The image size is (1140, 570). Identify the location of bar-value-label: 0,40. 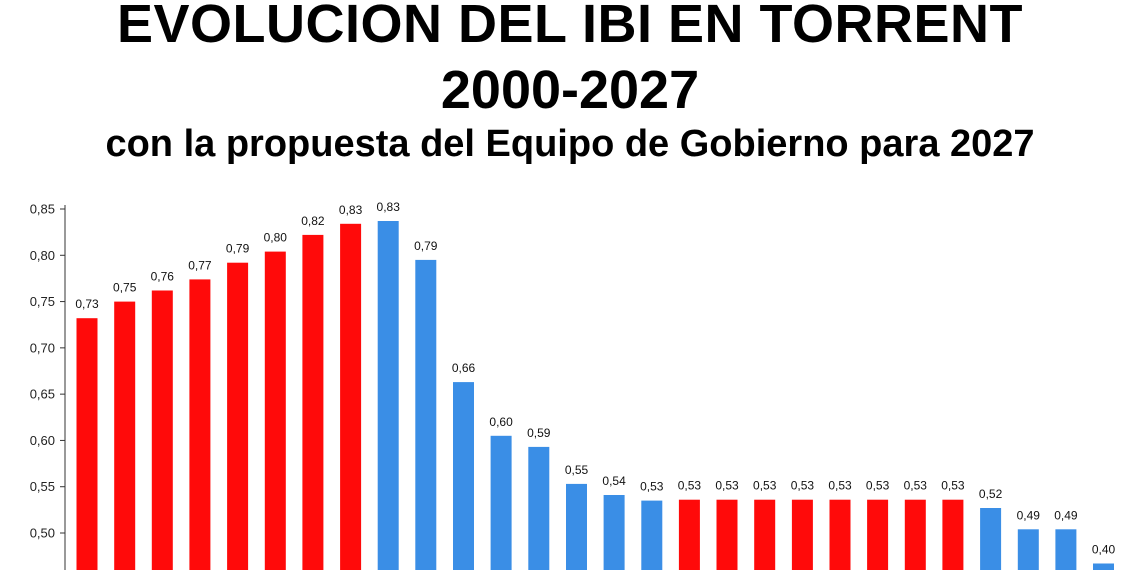
(1104, 550).